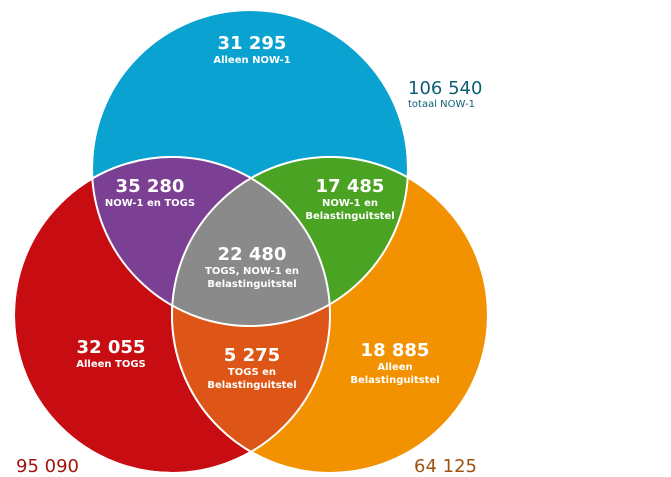 The height and width of the screenshot is (477, 671). I want to click on total-uitstel: 64 125, so click(445, 467).